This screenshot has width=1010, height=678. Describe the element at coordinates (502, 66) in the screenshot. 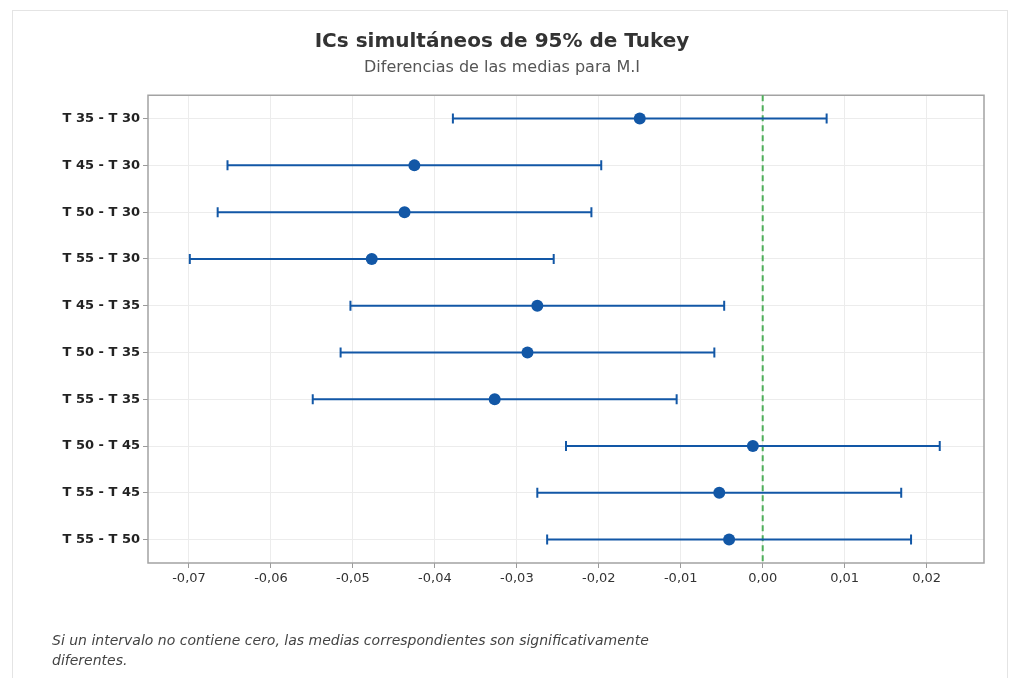

I see `chart-subtitle: Diferencias de las medias para M.I` at that location.